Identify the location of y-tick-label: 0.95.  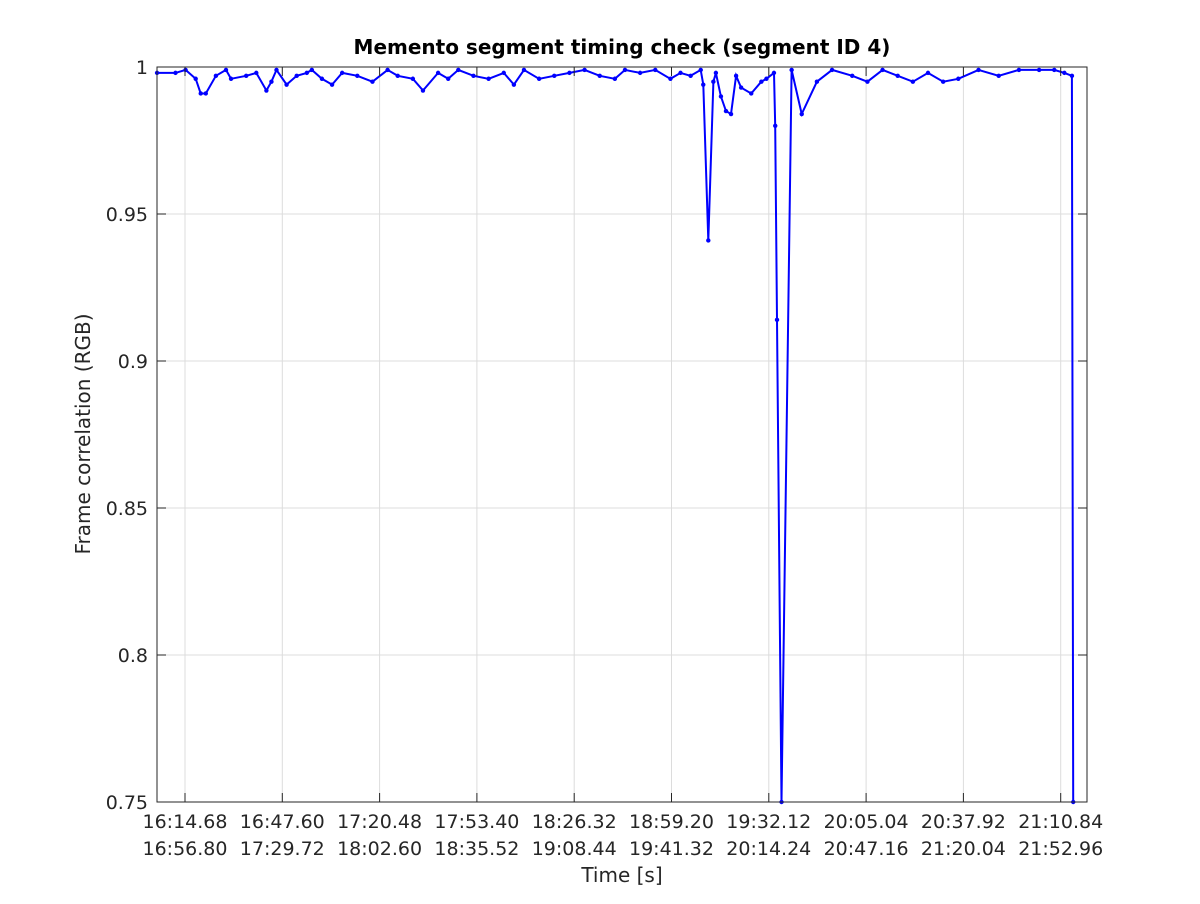
(127, 215).